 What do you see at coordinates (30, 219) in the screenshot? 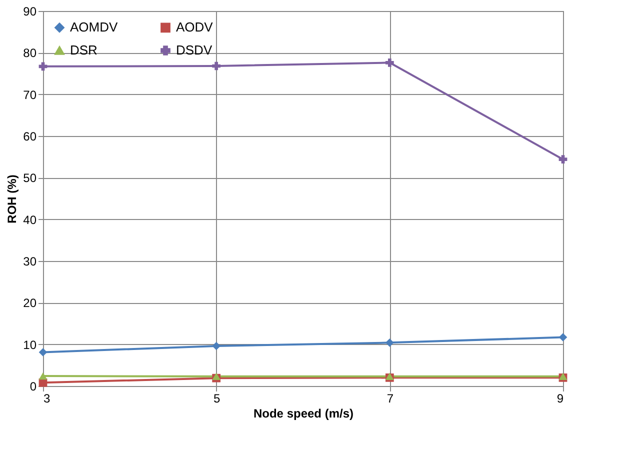
I see `y-tick-label: 40` at bounding box center [30, 219].